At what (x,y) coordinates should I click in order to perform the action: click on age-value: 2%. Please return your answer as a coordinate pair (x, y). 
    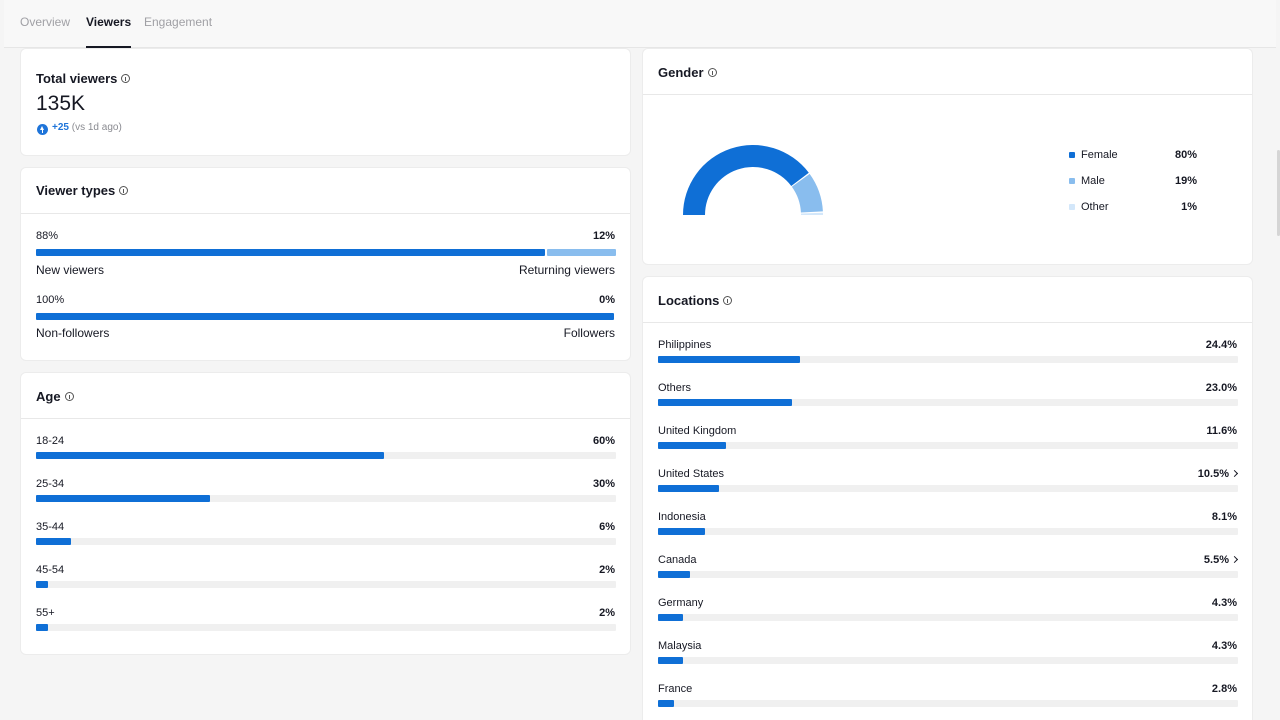
    Looking at the image, I should click on (607, 570).